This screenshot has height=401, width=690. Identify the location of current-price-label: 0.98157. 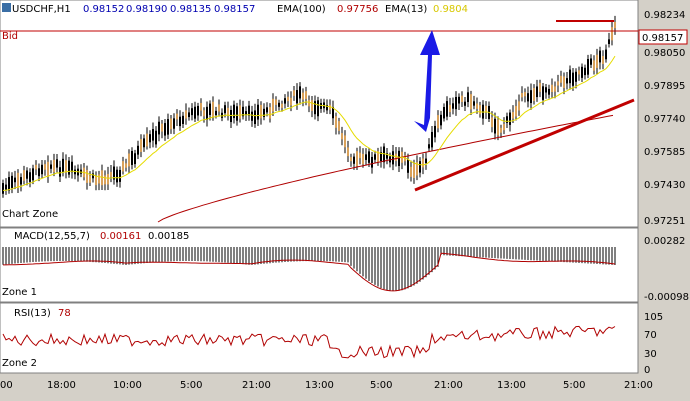
(662, 38).